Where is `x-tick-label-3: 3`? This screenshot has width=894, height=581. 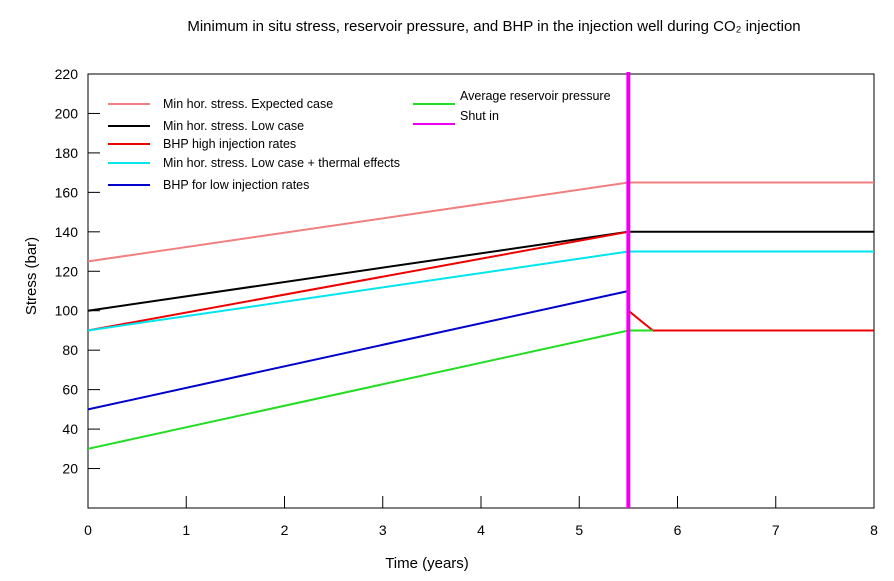 x-tick-label-3: 3 is located at coordinates (383, 530).